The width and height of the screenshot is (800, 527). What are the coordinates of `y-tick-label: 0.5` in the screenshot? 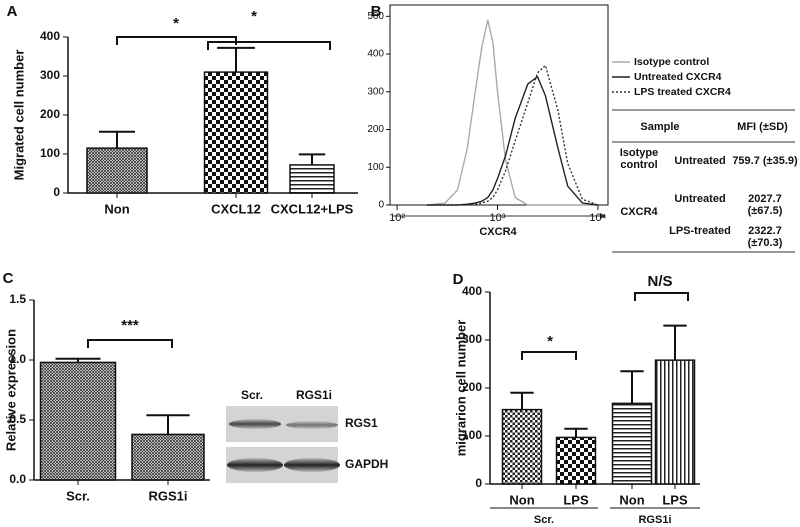 It's located at (17, 419).